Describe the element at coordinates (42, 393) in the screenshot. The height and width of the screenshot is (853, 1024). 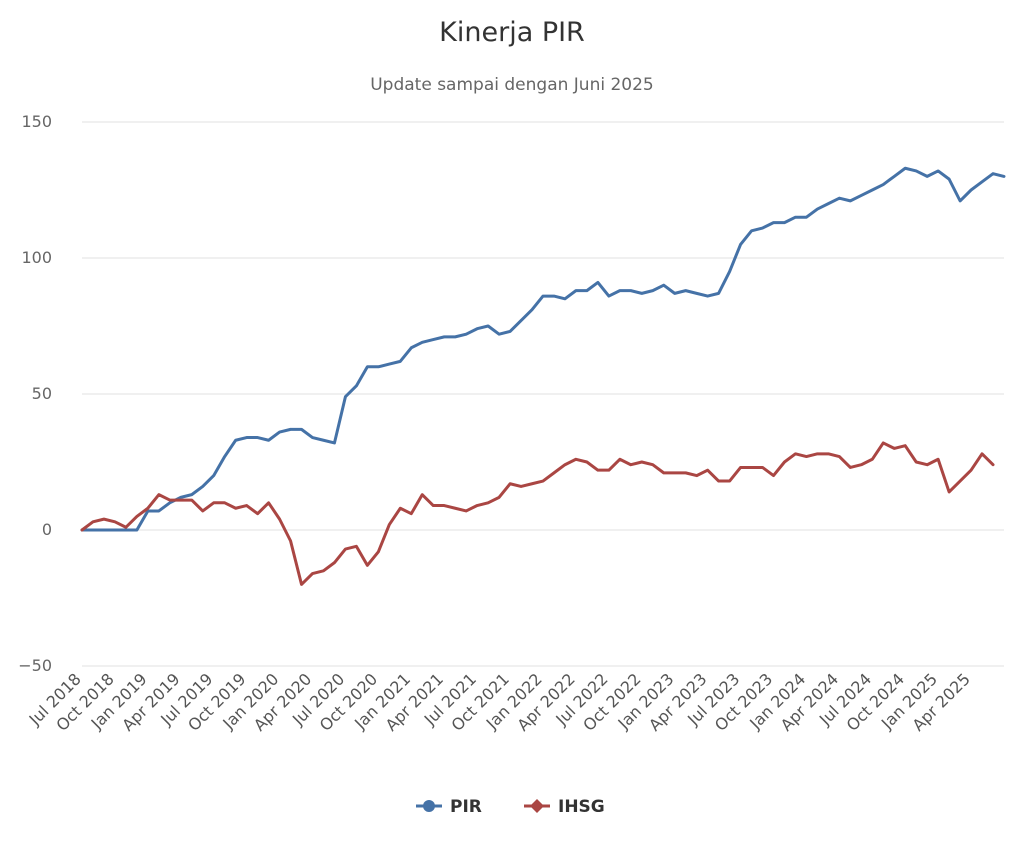
I see `y-tick-label: 50` at that location.